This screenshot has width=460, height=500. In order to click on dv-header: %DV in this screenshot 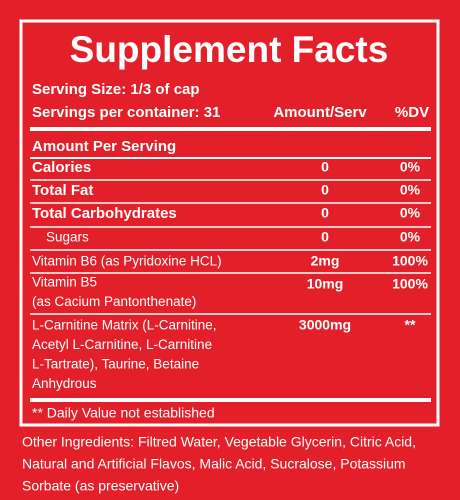, I will do `click(412, 112)`.